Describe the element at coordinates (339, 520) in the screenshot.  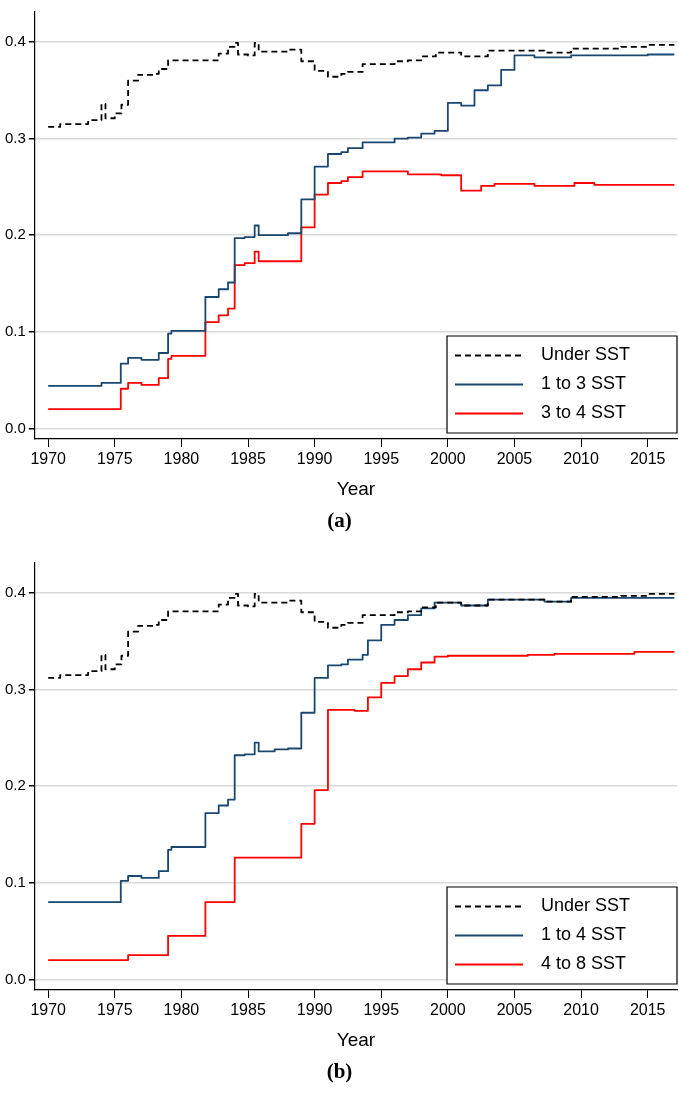
I see `text: (a)` at that location.